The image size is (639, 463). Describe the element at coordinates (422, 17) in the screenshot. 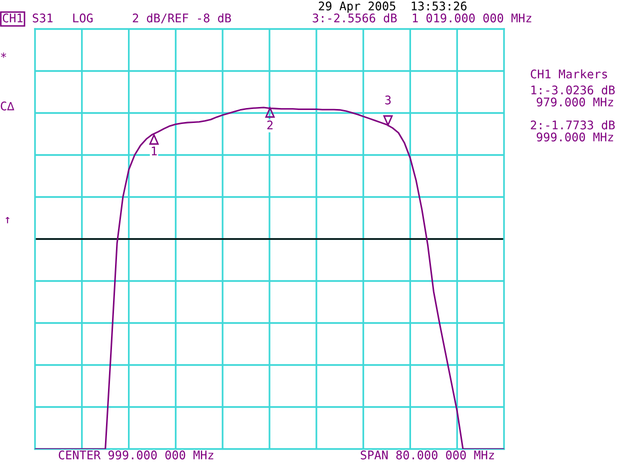

I see `text: 3:-2.5566 dB 1 019.000 000 MHz` at that location.